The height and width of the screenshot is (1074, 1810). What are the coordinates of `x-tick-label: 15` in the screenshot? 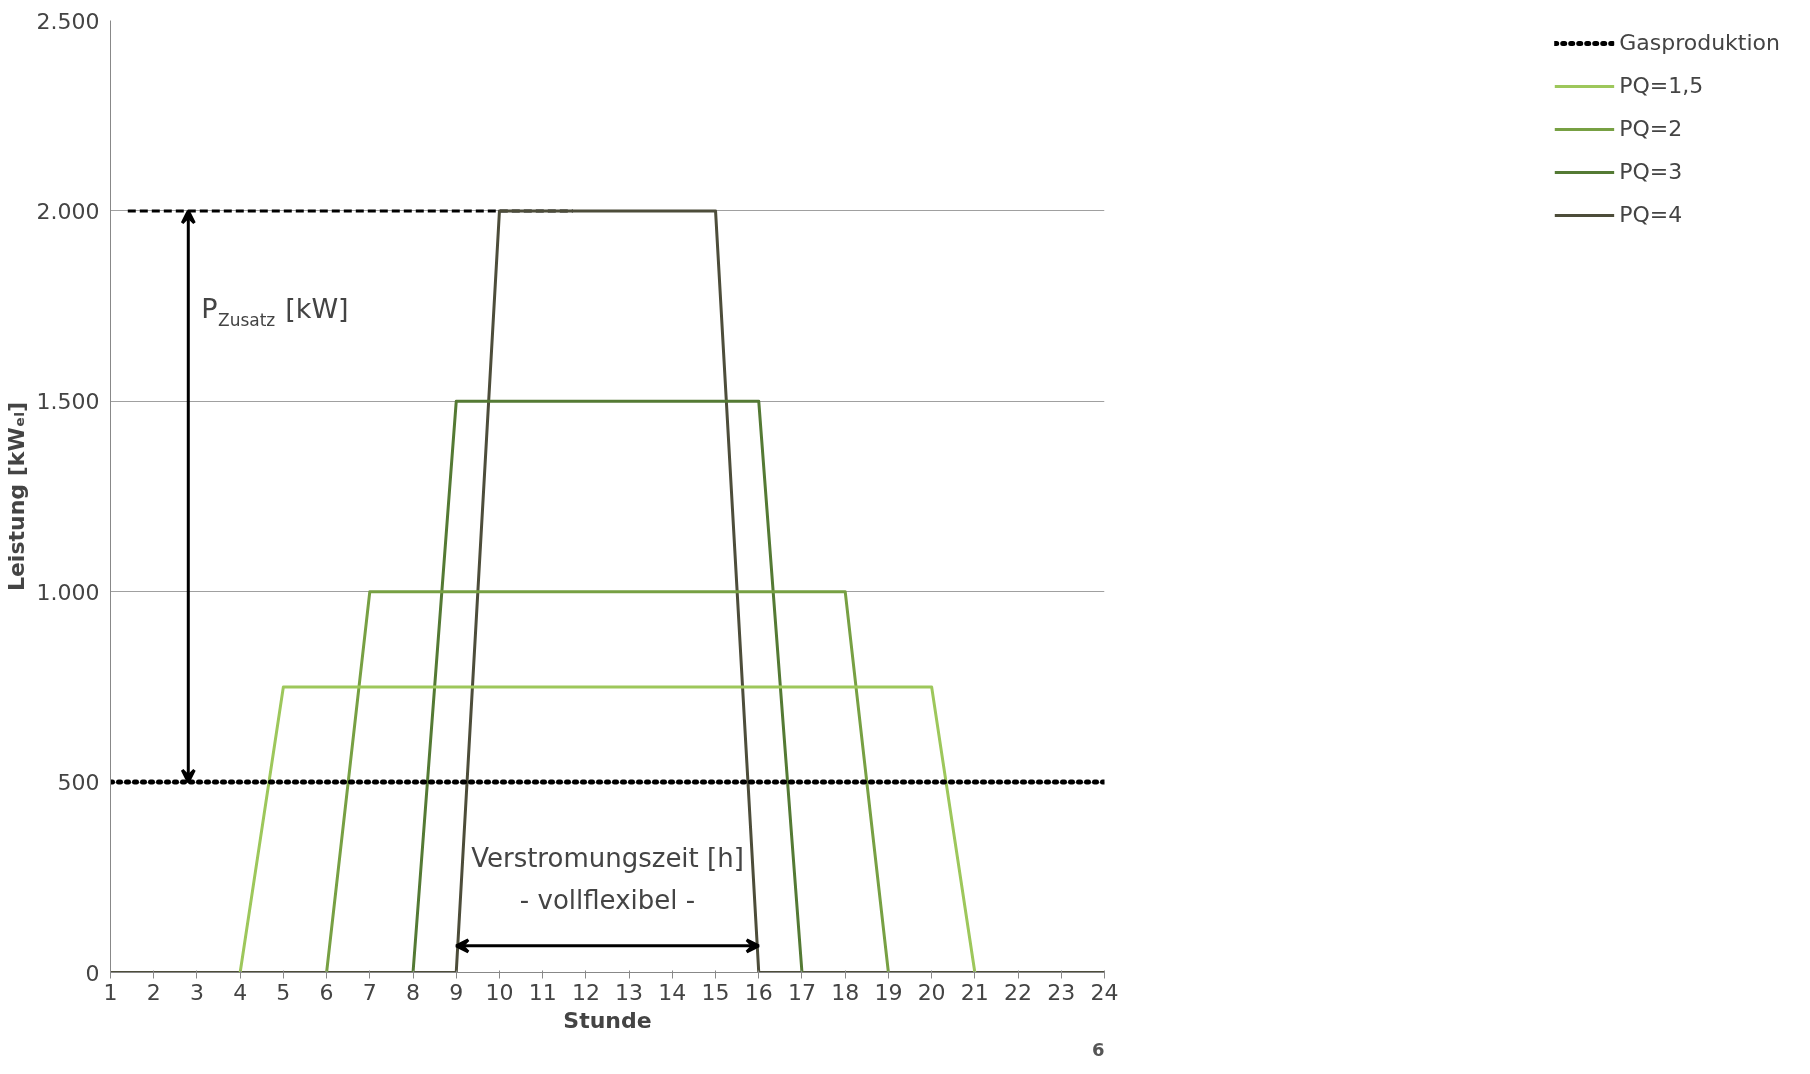 It's located at (715, 992).